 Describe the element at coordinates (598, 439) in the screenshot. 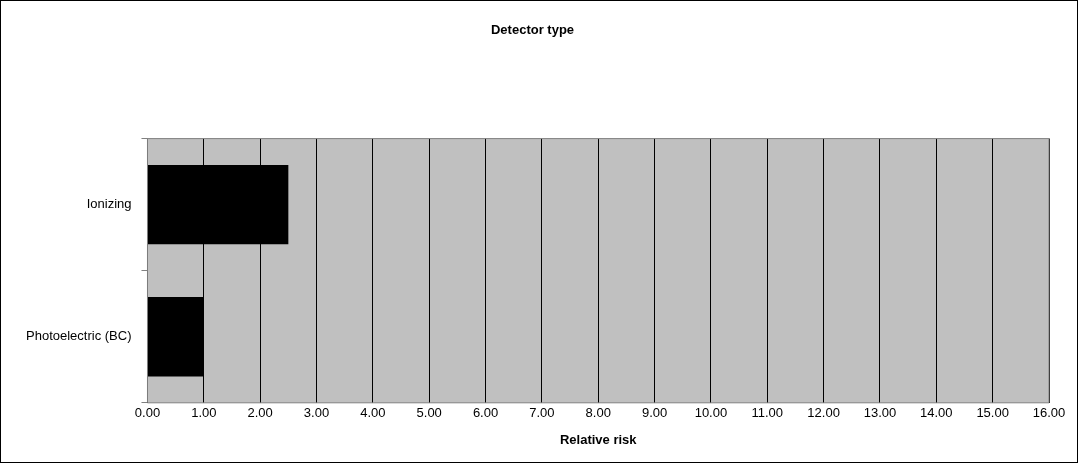

I see `x-axis-title: Relative risk` at that location.